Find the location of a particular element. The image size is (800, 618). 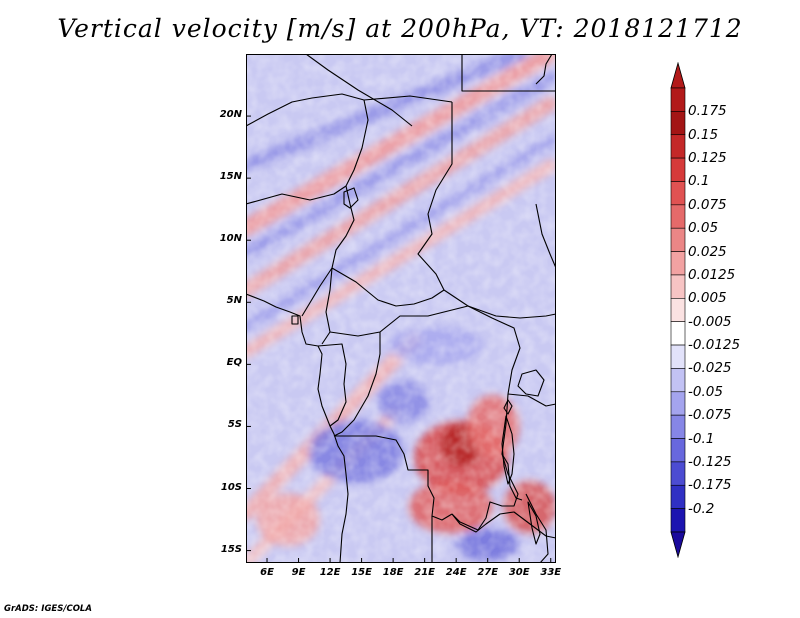

lat-label-15n: 15N is located at coordinates (230, 177).